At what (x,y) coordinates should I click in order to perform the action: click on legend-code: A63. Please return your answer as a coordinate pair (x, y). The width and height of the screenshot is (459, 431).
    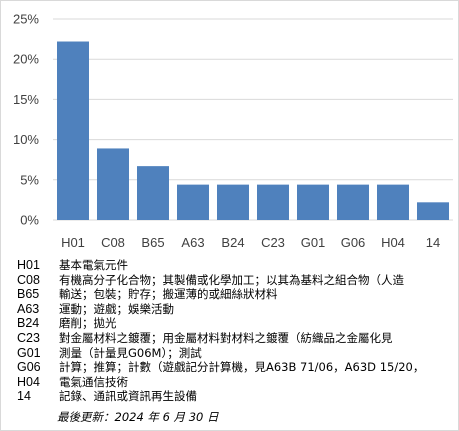
    Looking at the image, I should click on (28, 308).